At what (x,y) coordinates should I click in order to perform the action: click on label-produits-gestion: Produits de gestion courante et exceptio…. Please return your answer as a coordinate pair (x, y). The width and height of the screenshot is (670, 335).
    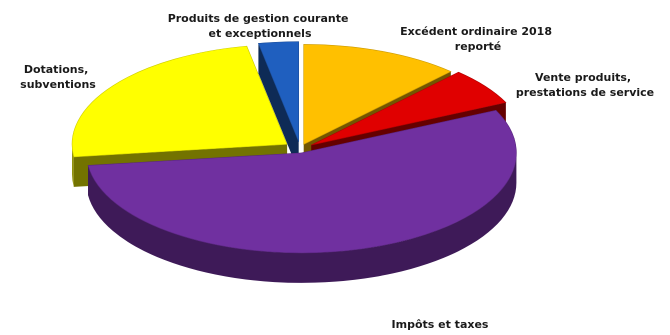
    Looking at the image, I should click on (260, 26).